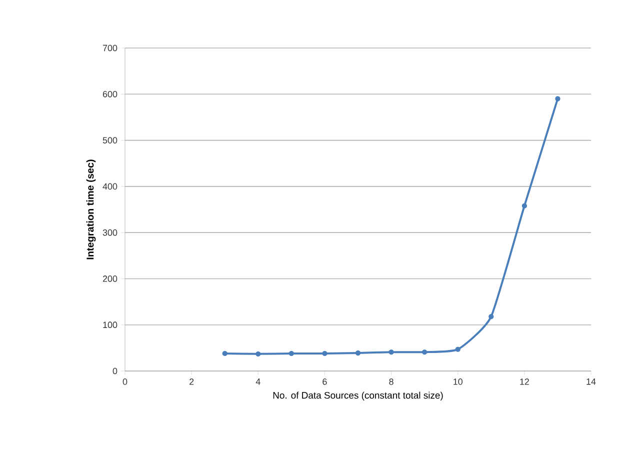  What do you see at coordinates (192, 381) in the screenshot?
I see `x-tick-label: 2` at bounding box center [192, 381].